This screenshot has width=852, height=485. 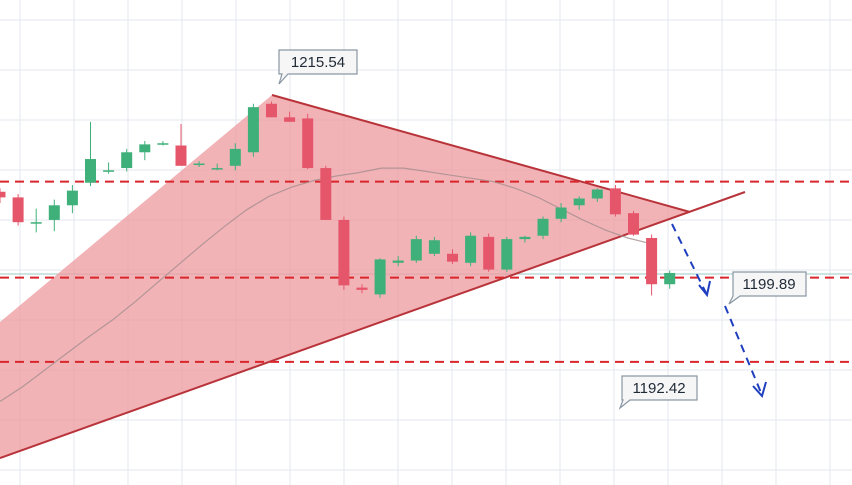 I want to click on forecast-arrow-2-head, so click(x=759, y=390).